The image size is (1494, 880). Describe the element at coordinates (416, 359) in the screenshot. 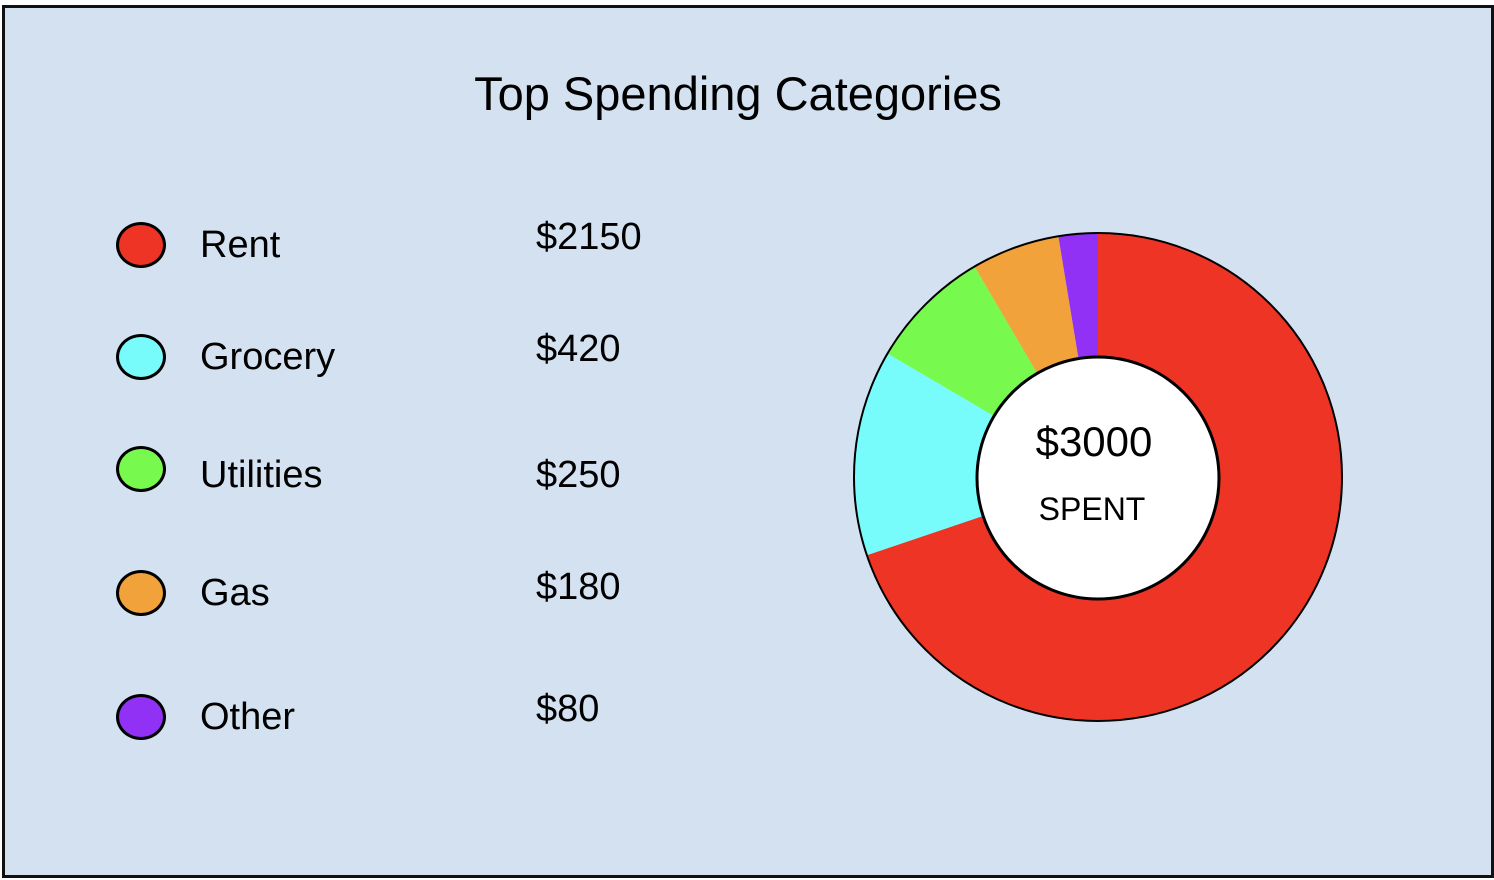

I see `legend-item-grocery: Grocery $420` at that location.